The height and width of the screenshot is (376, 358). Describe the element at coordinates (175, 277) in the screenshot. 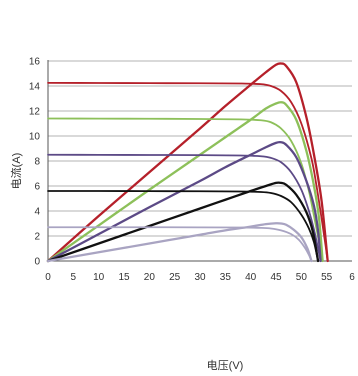

I see `x-tick-label: 25` at that location.